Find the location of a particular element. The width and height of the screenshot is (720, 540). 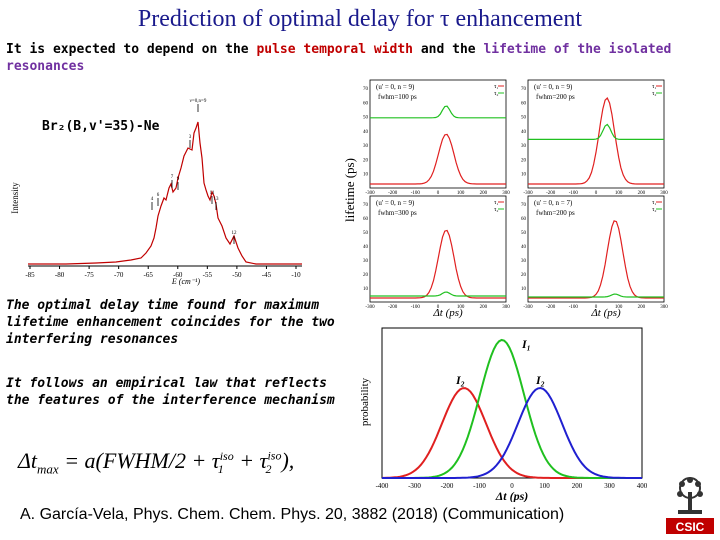

label-i2-right: I₂ is located at coordinates (540, 380).